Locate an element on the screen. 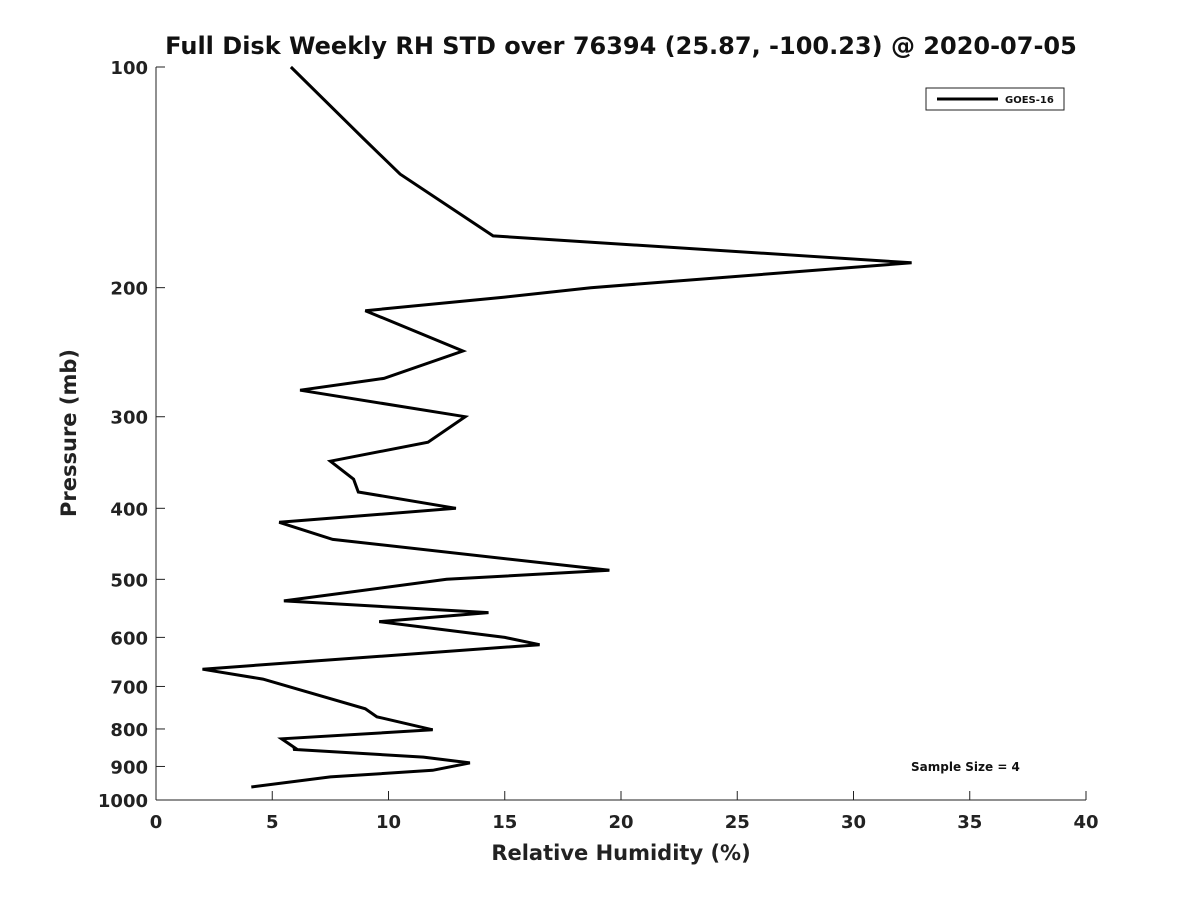  x-tick-label: 20 is located at coordinates (620, 822).